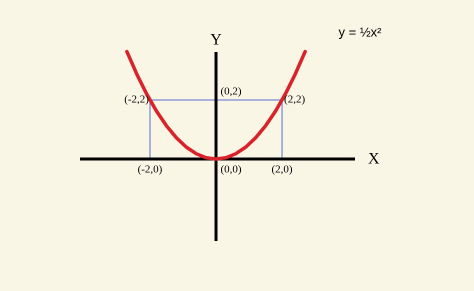 Image resolution: width=474 pixels, height=291 pixels. I want to click on x-axis-label: X, so click(374, 159).